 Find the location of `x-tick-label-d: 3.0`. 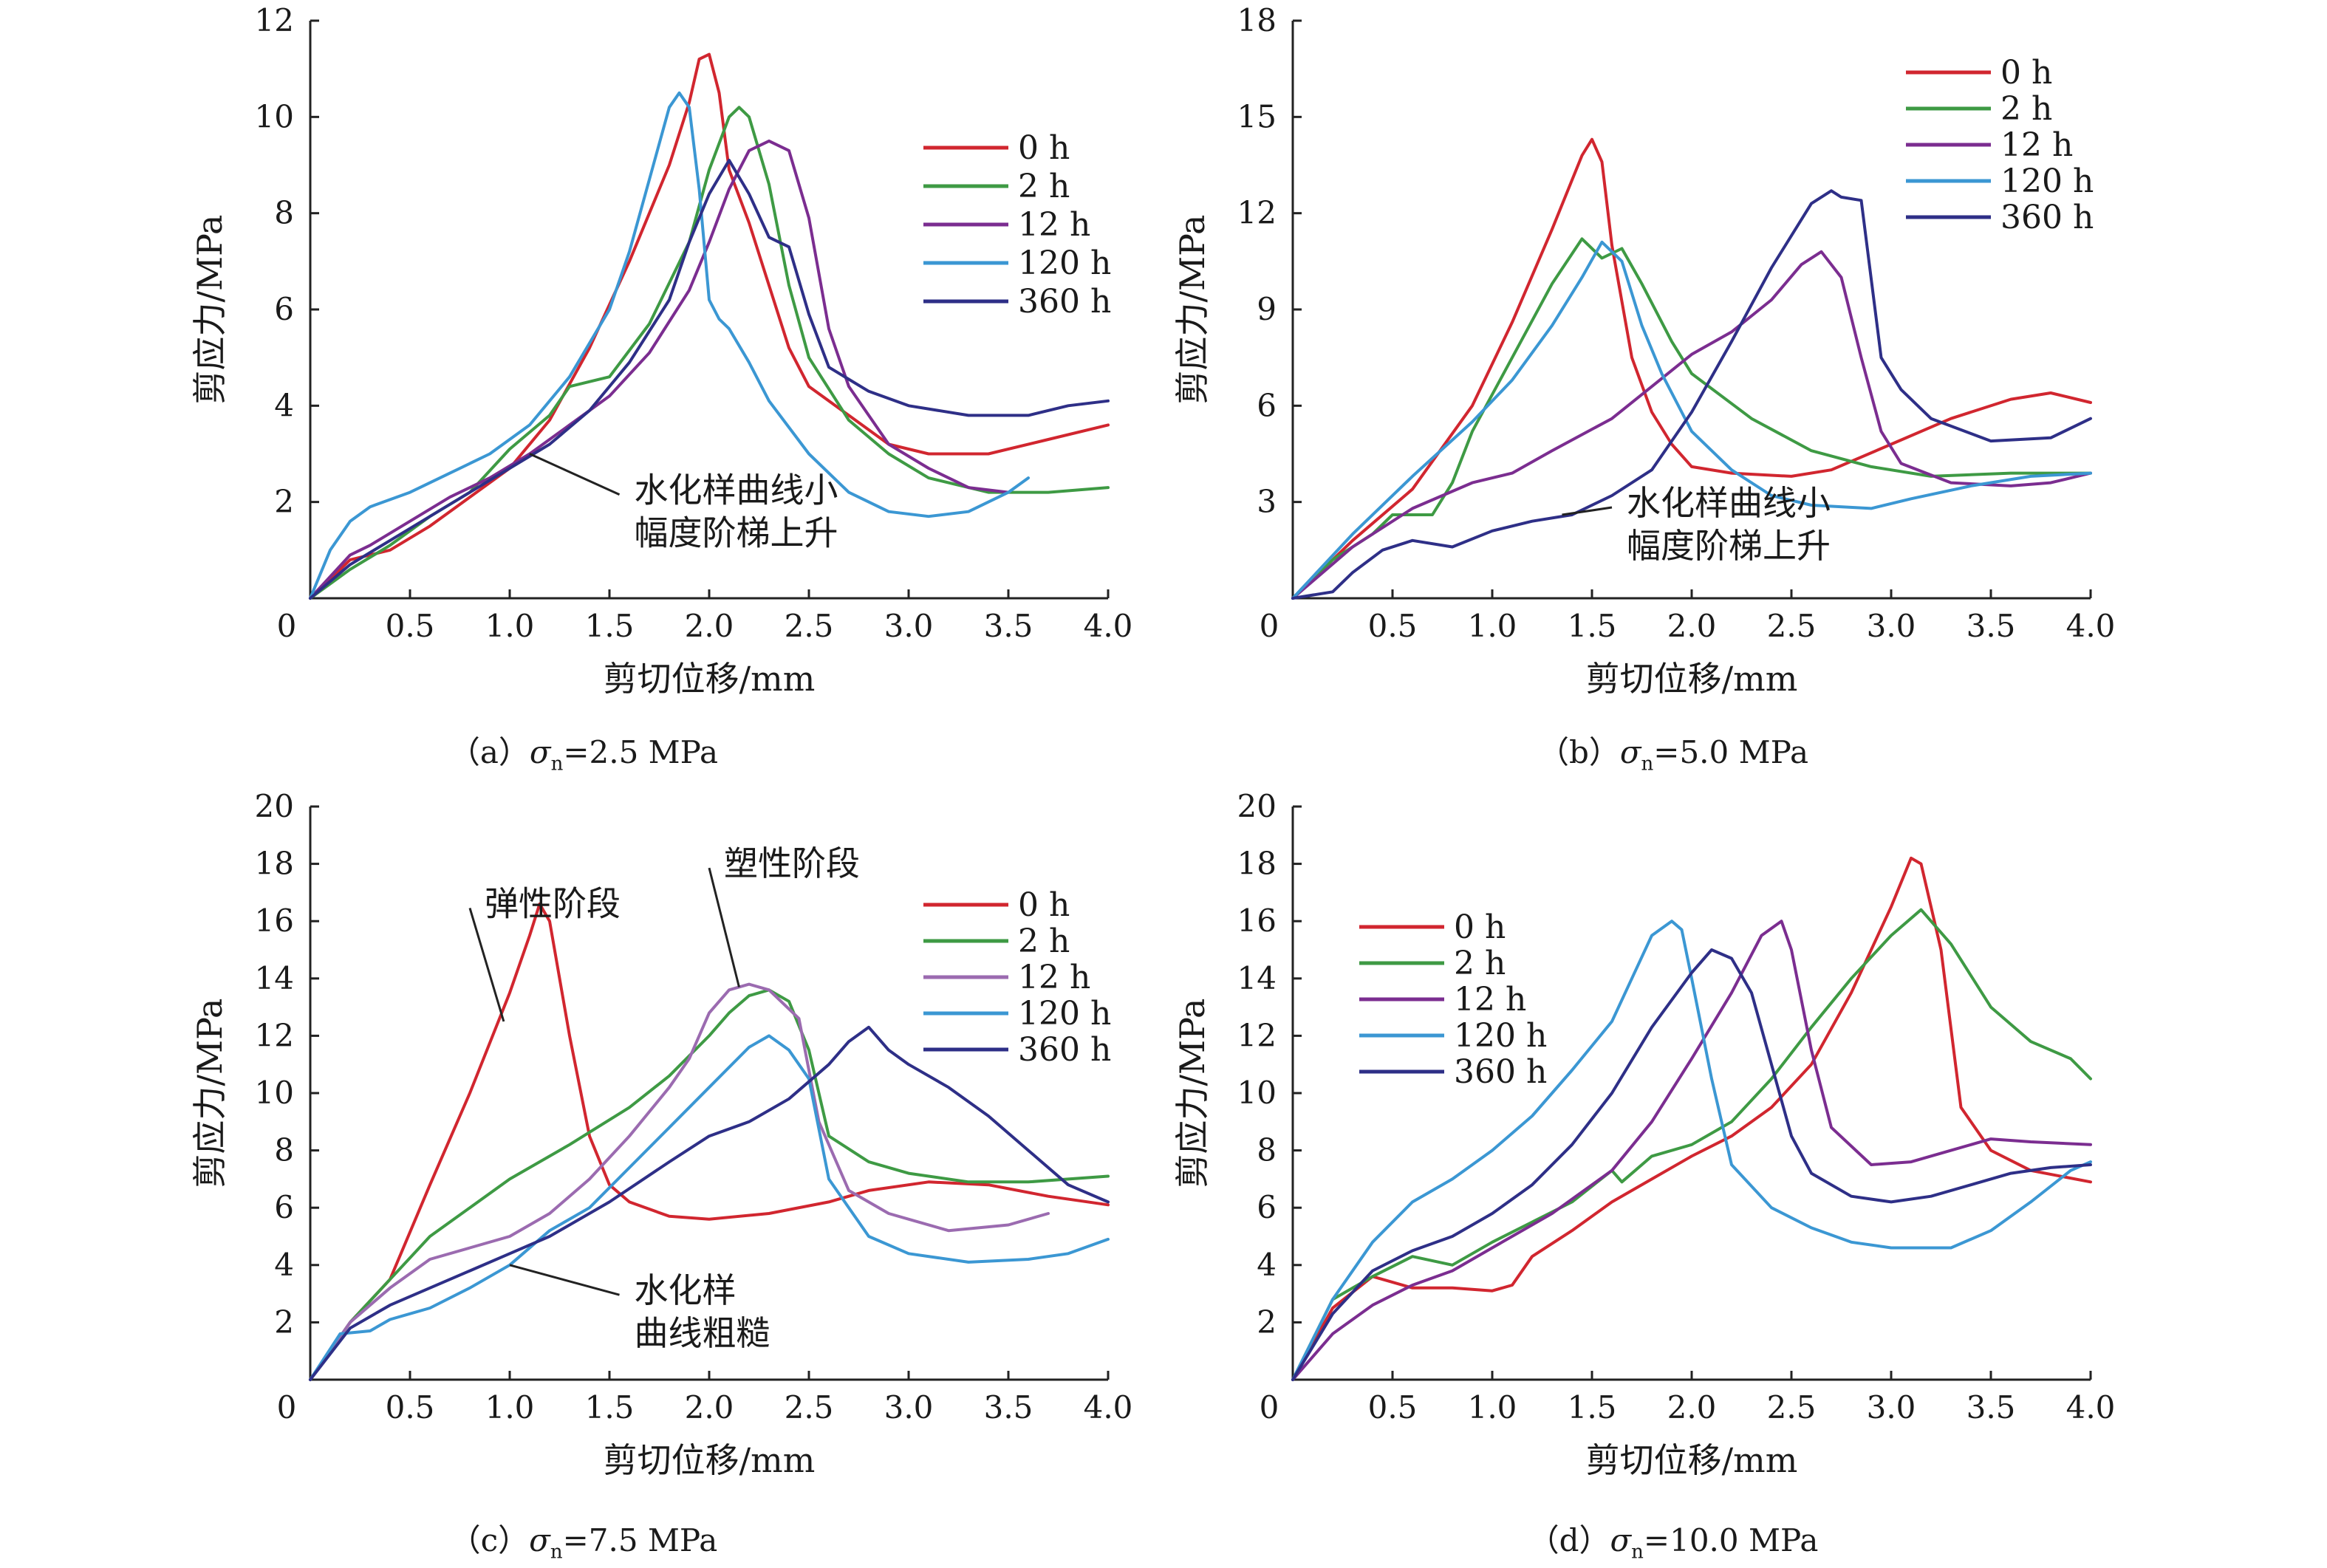

x-tick-label-d: 3.0 is located at coordinates (1891, 1407).